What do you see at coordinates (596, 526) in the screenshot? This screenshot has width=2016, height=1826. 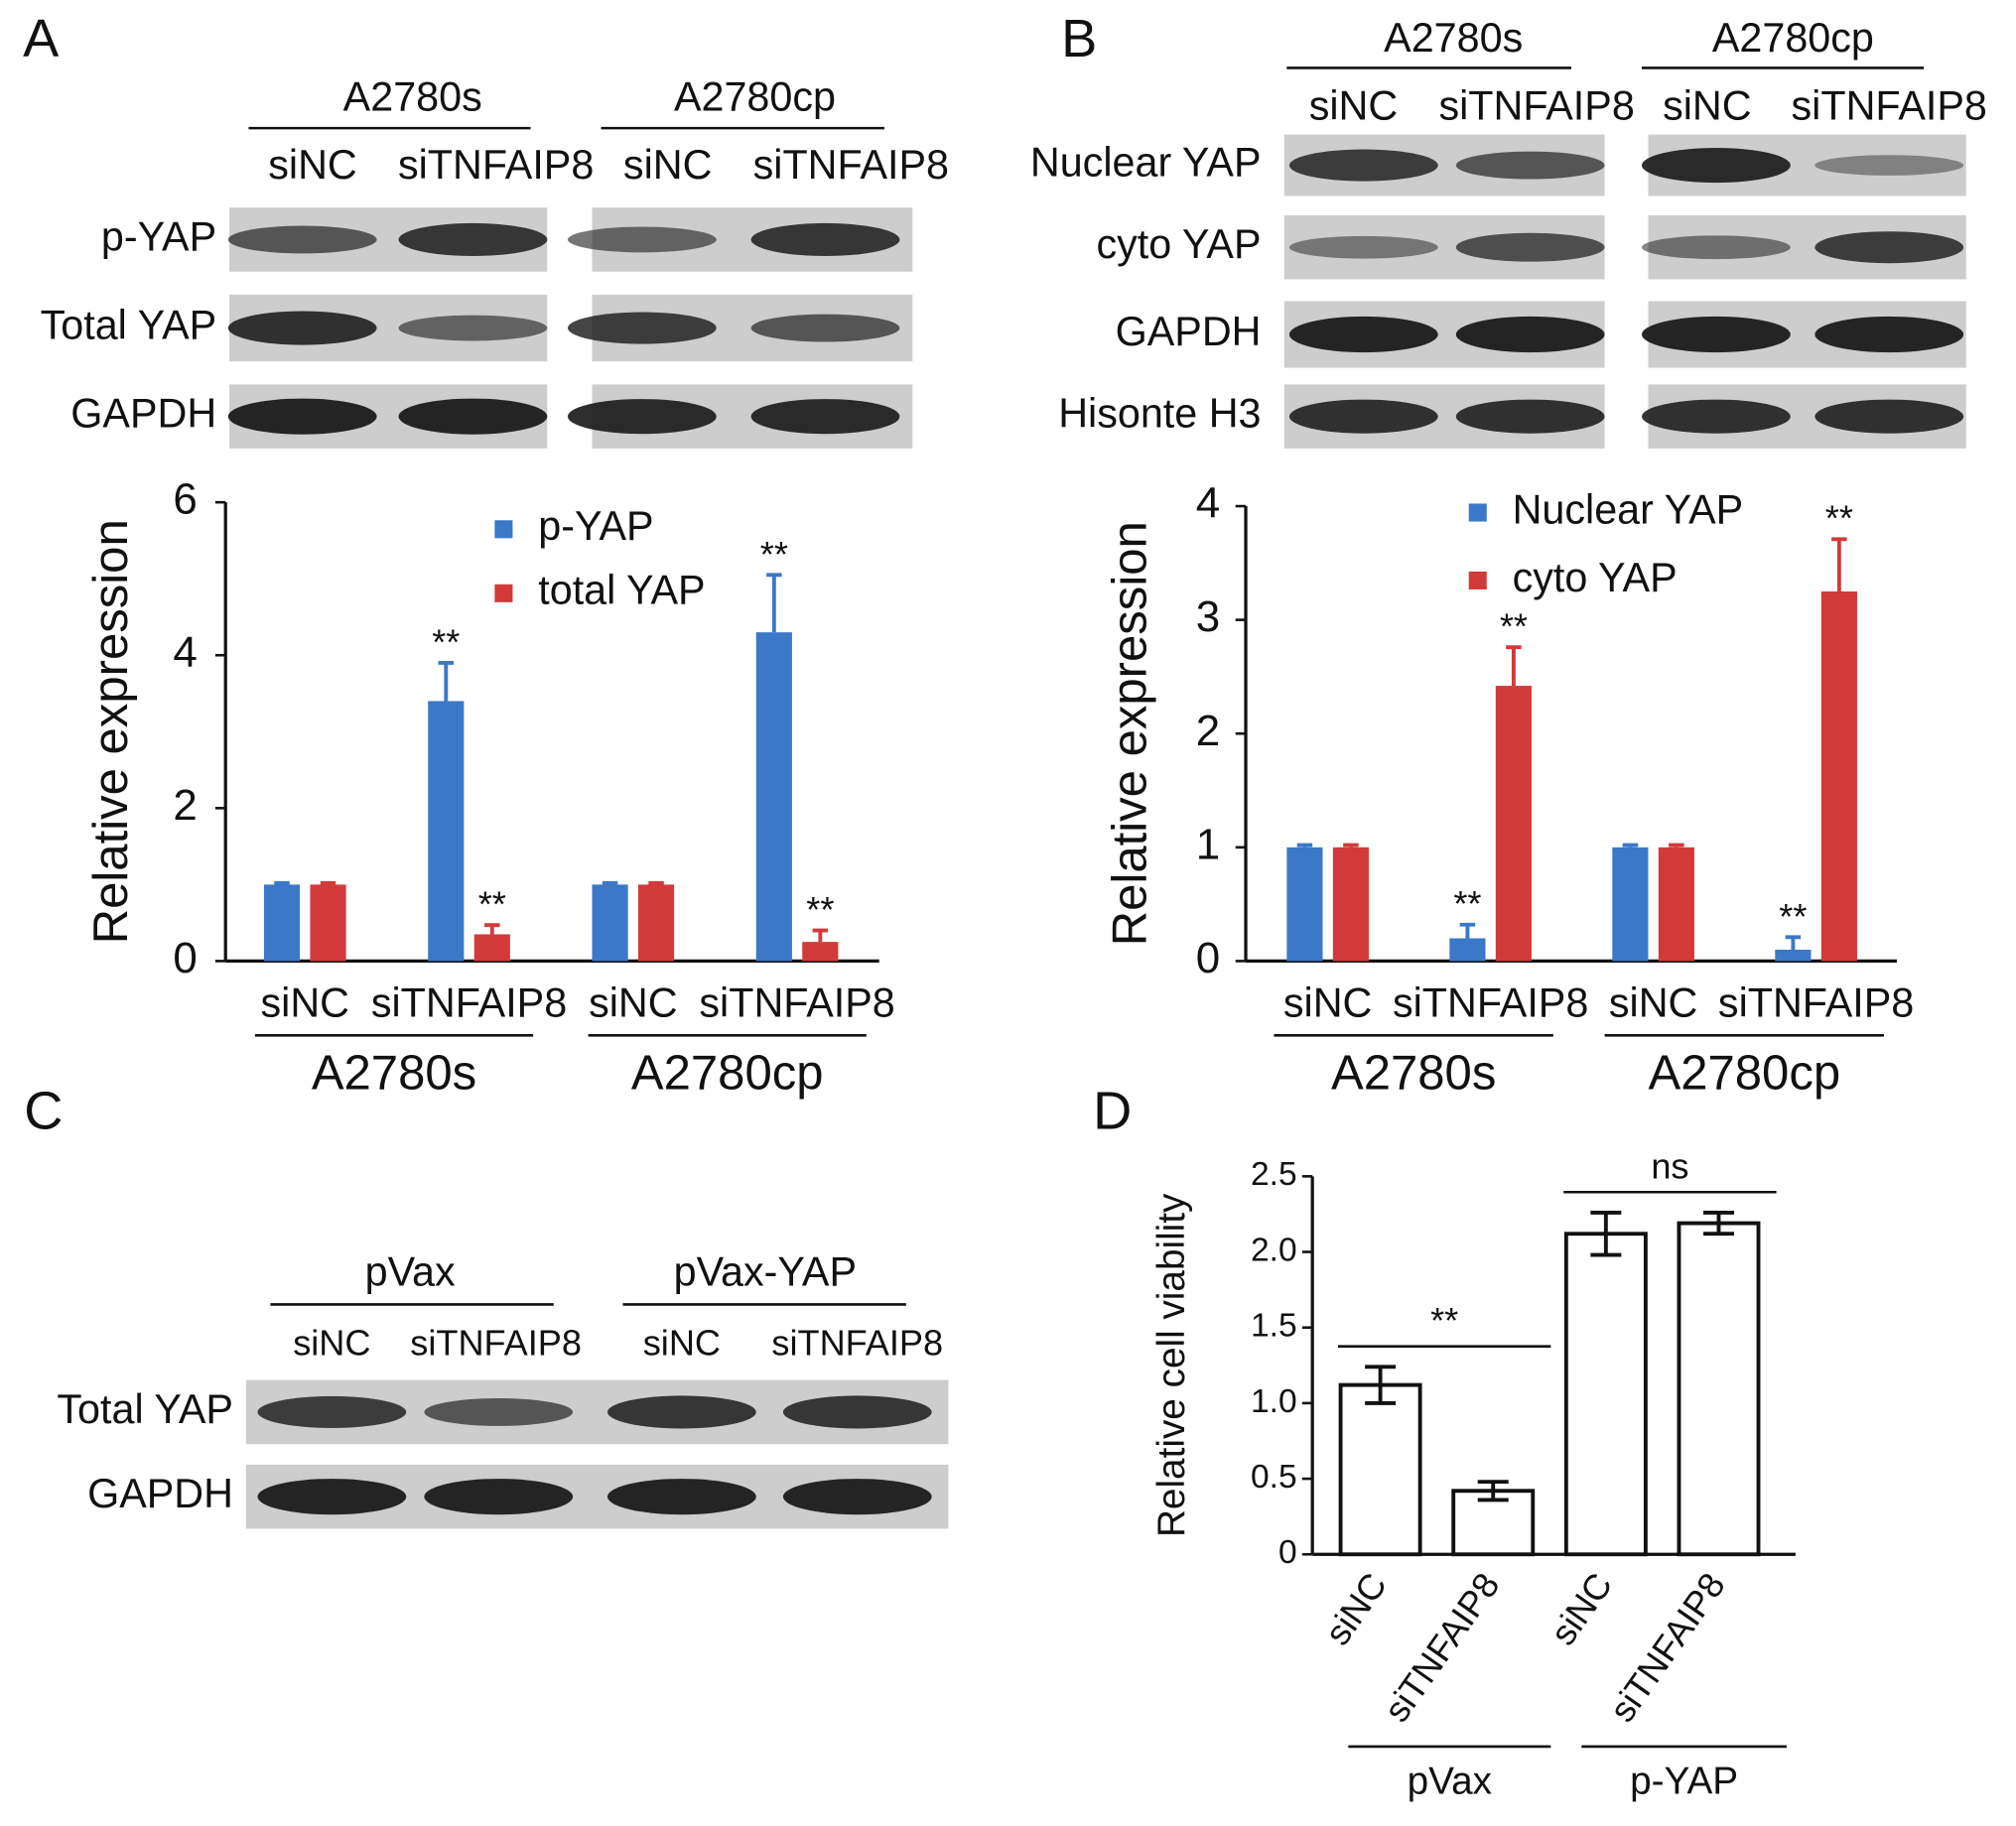 I see `legend-label: p-YAP` at bounding box center [596, 526].